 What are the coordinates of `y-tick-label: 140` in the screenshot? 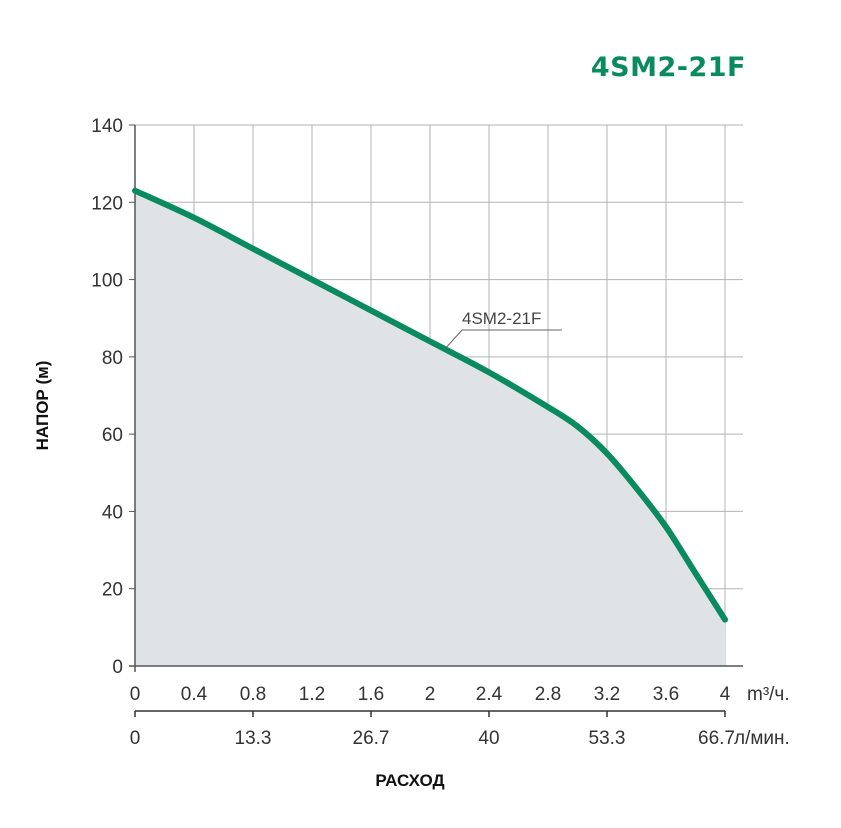 It's located at (107, 126).